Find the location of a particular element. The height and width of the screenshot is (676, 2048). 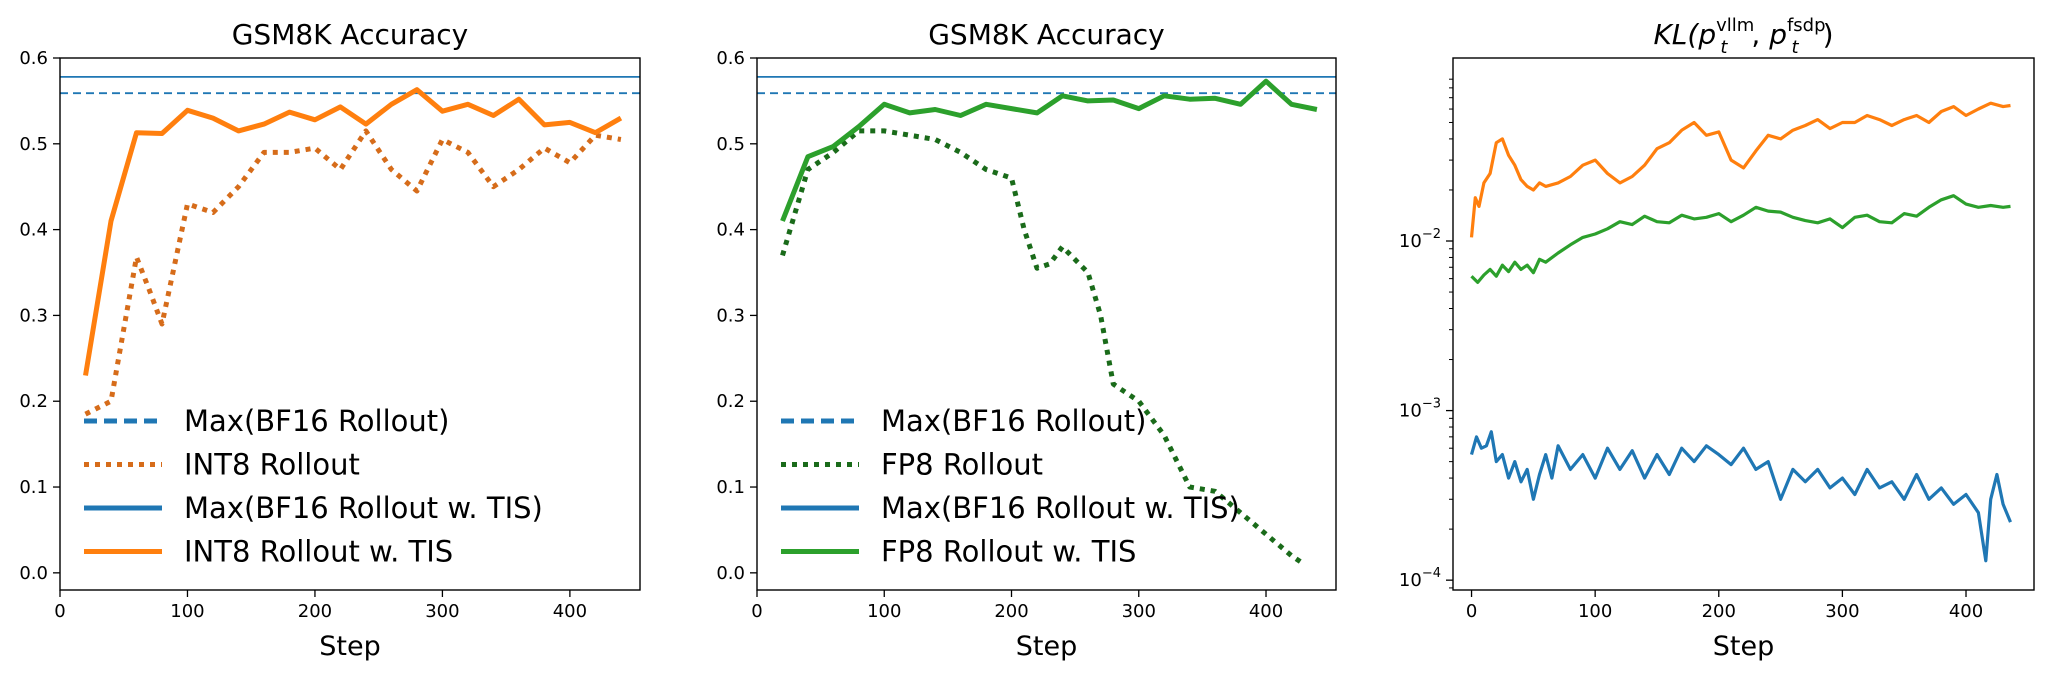

legend-label: INT8 Rollout is located at coordinates (272, 465).